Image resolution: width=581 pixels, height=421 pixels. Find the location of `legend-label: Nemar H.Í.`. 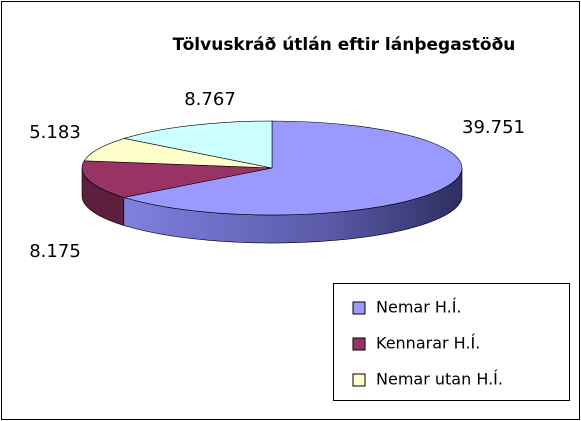

legend-label: Nemar H.Í. is located at coordinates (419, 307).